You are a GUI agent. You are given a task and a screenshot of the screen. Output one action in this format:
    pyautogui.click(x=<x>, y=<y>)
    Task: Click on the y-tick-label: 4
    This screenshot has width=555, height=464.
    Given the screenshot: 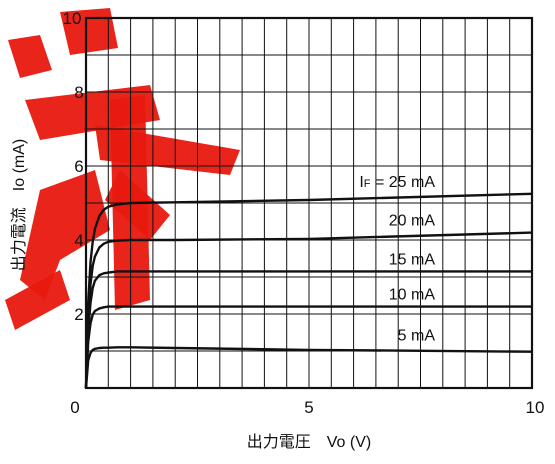 What is the action you would take?
    pyautogui.click(x=78, y=240)
    